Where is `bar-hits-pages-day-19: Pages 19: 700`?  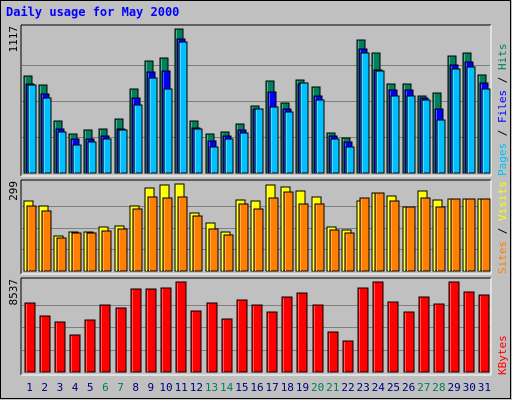
bar-hits-pages-day-19: Pages 19: 700 is located at coordinates (304, 128).